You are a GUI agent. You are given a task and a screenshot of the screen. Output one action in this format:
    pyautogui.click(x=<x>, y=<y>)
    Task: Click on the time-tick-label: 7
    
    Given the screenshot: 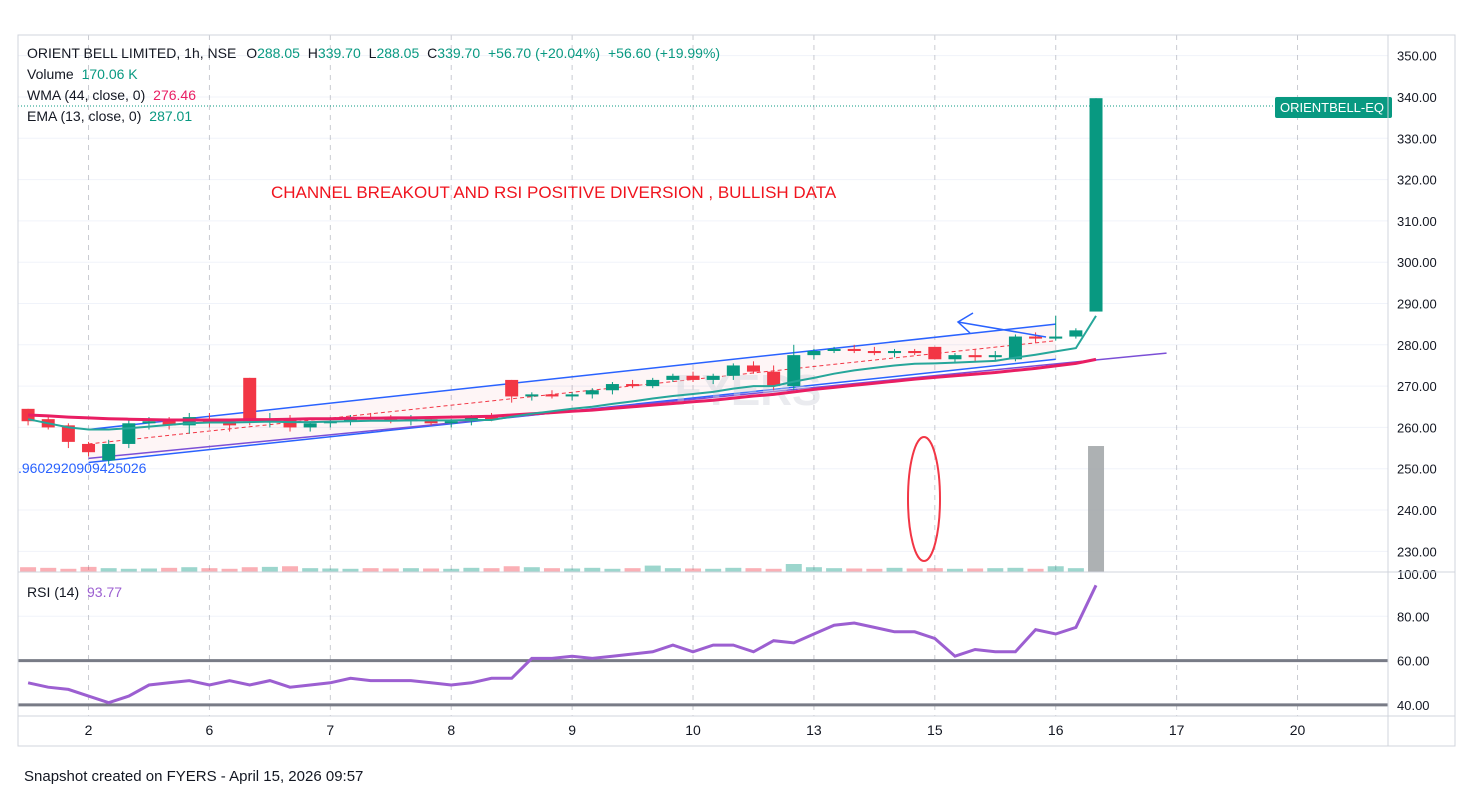 What is the action you would take?
    pyautogui.click(x=330, y=730)
    